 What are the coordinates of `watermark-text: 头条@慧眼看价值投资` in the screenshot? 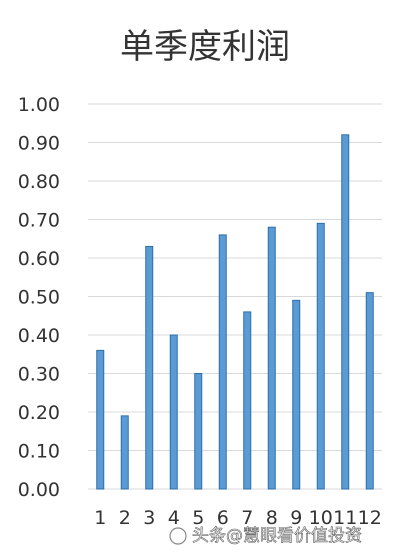 It's located at (277, 536).